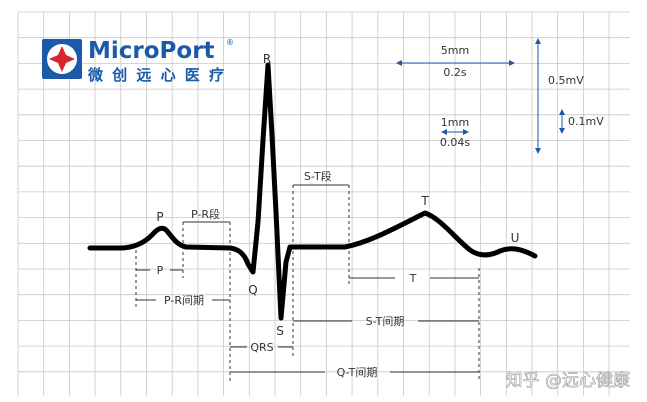 The width and height of the screenshot is (647, 402). I want to click on big-box-voltage-label: 0.5mV, so click(566, 80).